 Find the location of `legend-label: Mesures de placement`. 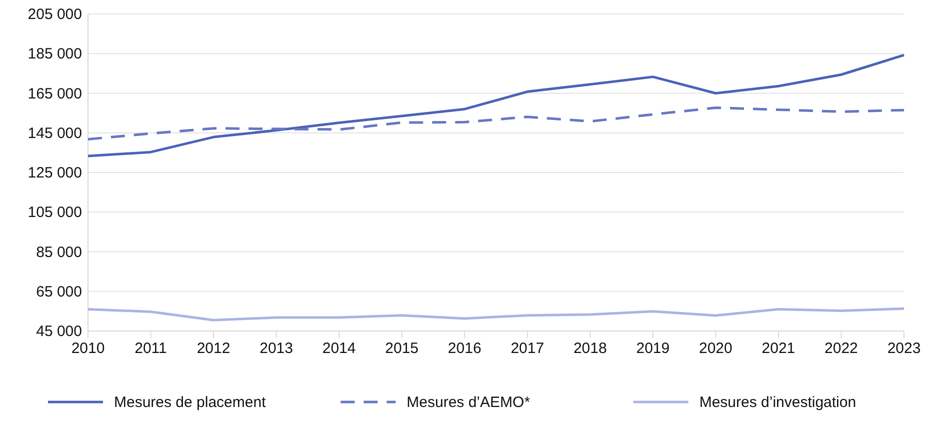

legend-label: Mesures de placement is located at coordinates (190, 402).